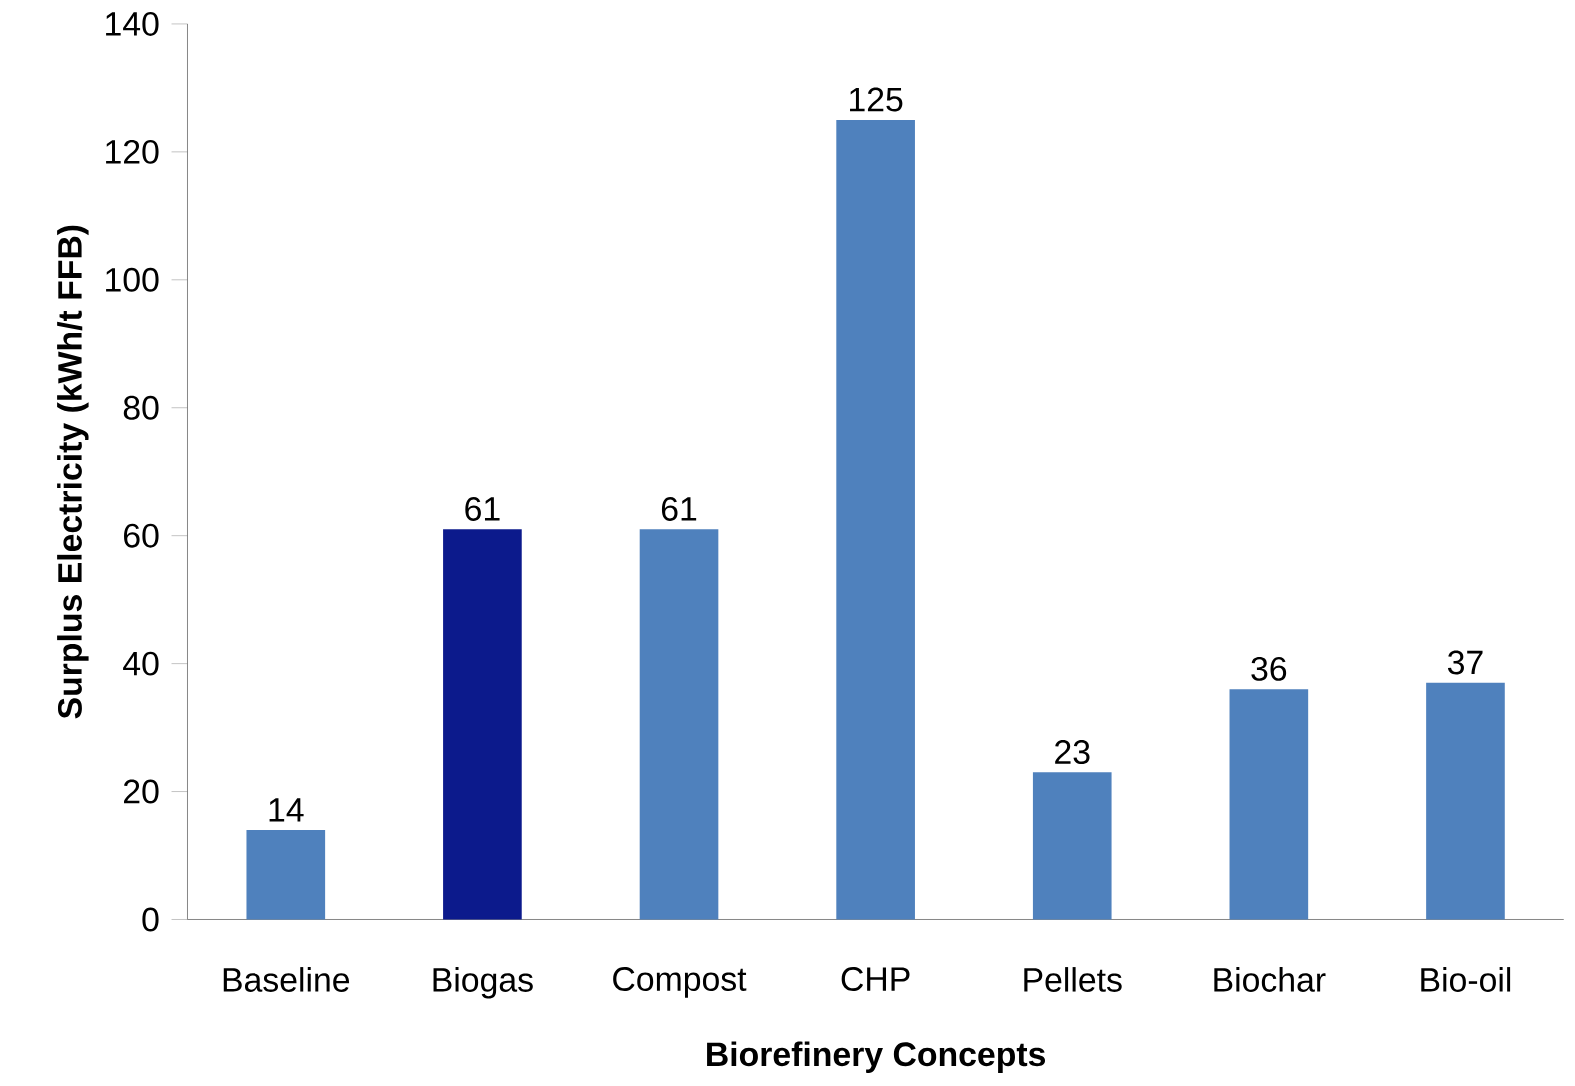 Image resolution: width=1575 pixels, height=1086 pixels. What do you see at coordinates (141, 535) in the screenshot?
I see `y-tick-label: 60` at bounding box center [141, 535].